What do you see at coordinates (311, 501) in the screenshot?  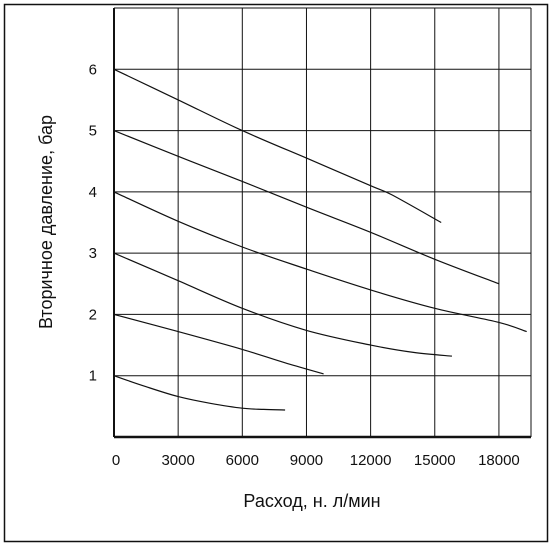 I see `x-axis-label: Расход, н. л/мин` at bounding box center [311, 501].